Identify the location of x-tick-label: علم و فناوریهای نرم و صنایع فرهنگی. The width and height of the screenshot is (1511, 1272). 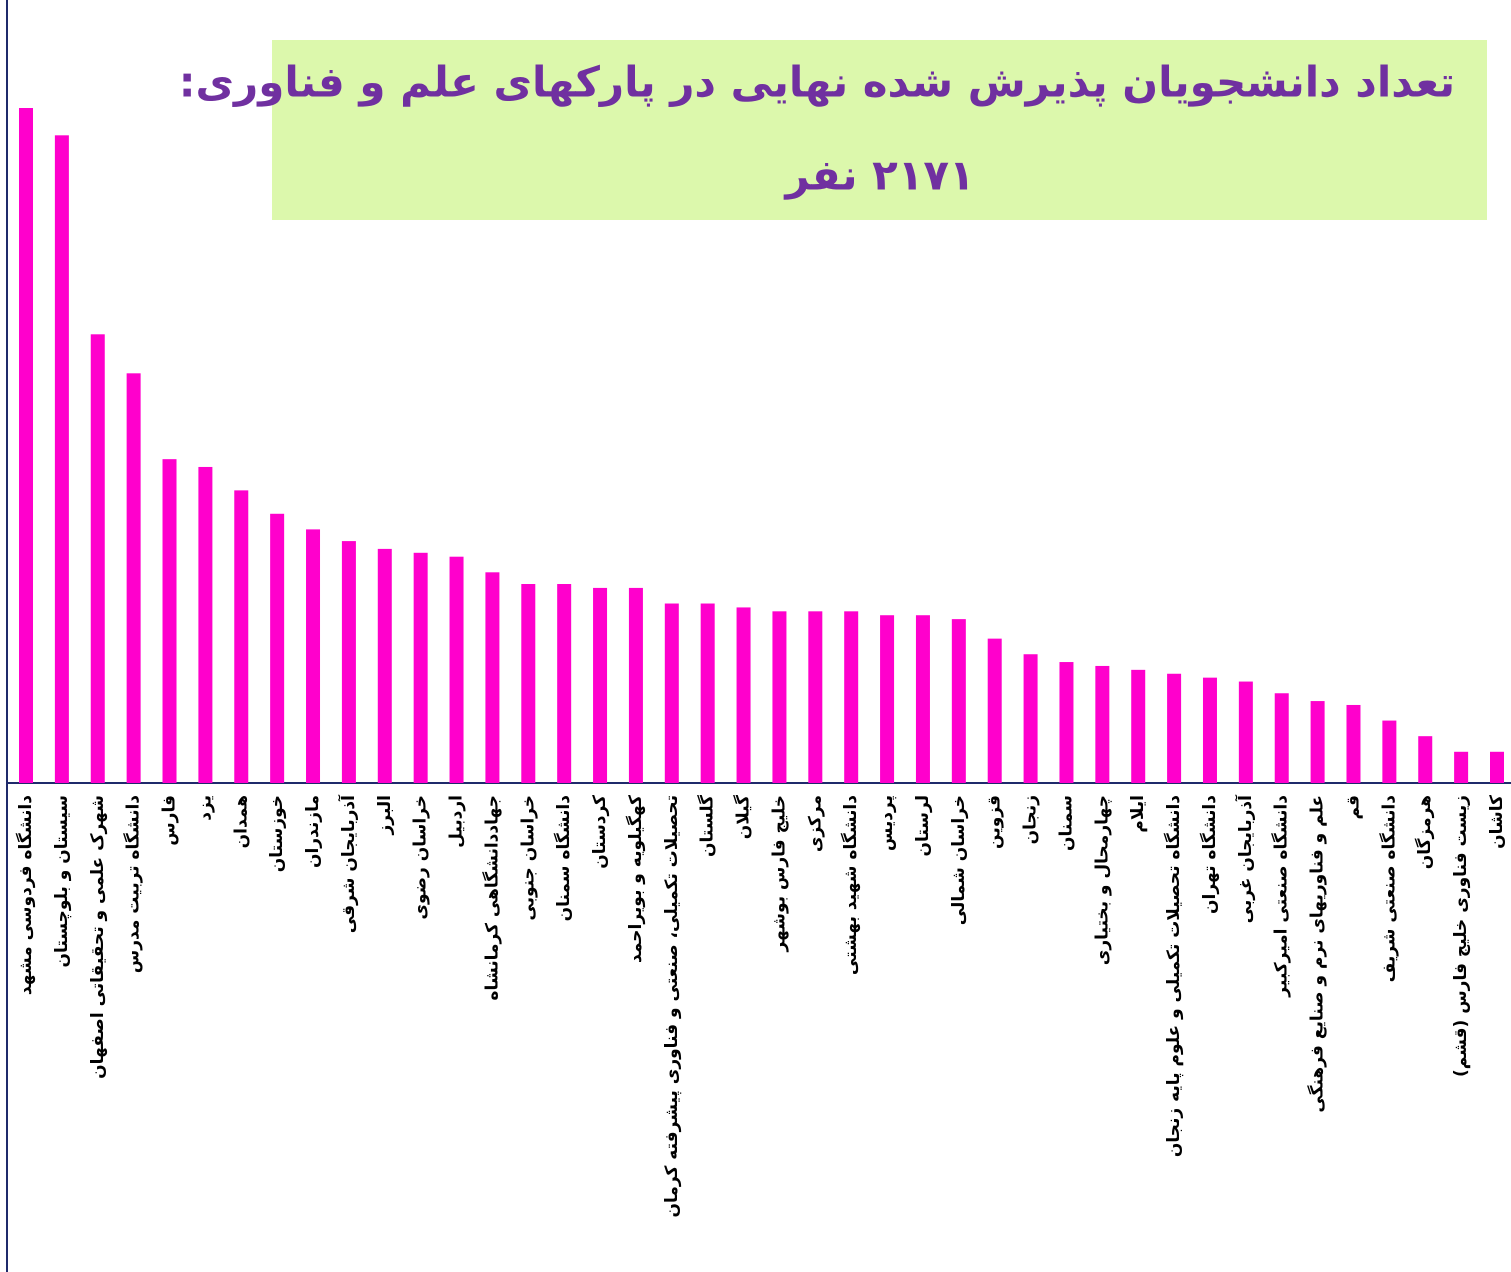
(1317, 954).